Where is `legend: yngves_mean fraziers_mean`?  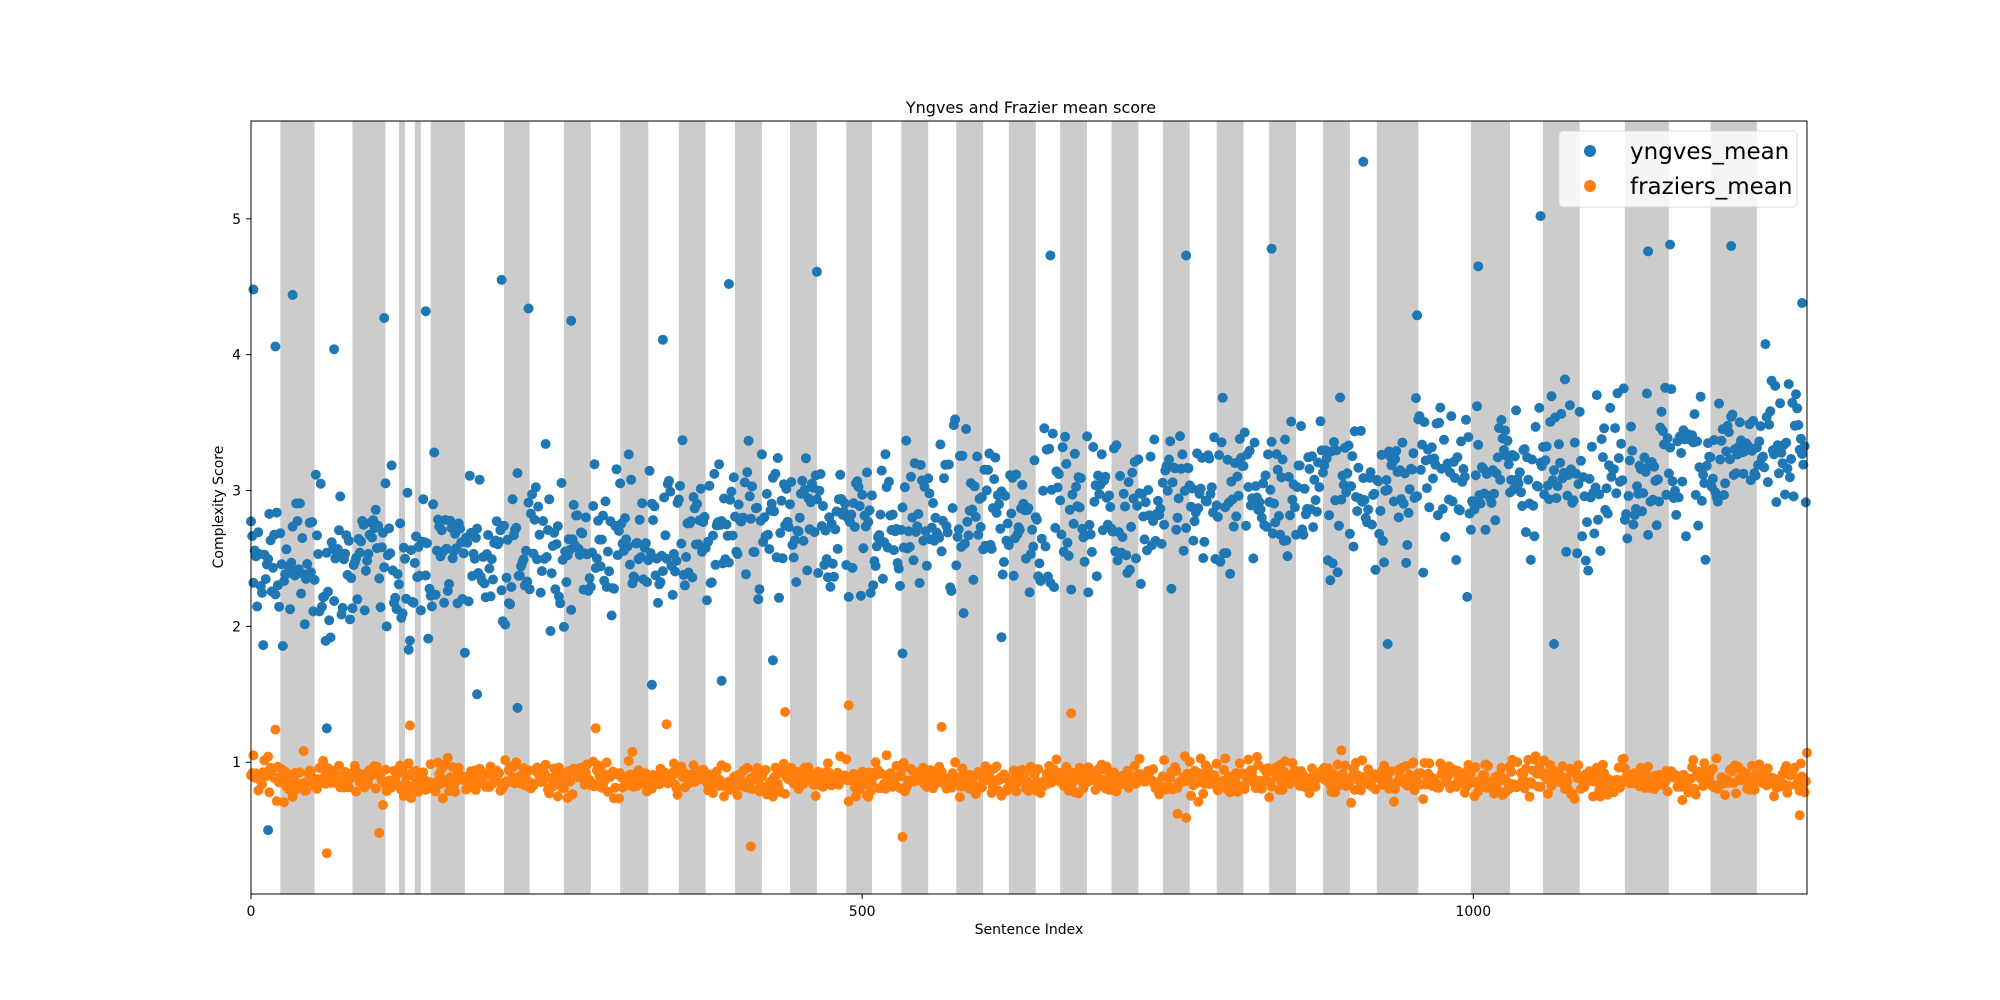
legend: yngves_mean fraziers_mean is located at coordinates (1678, 169).